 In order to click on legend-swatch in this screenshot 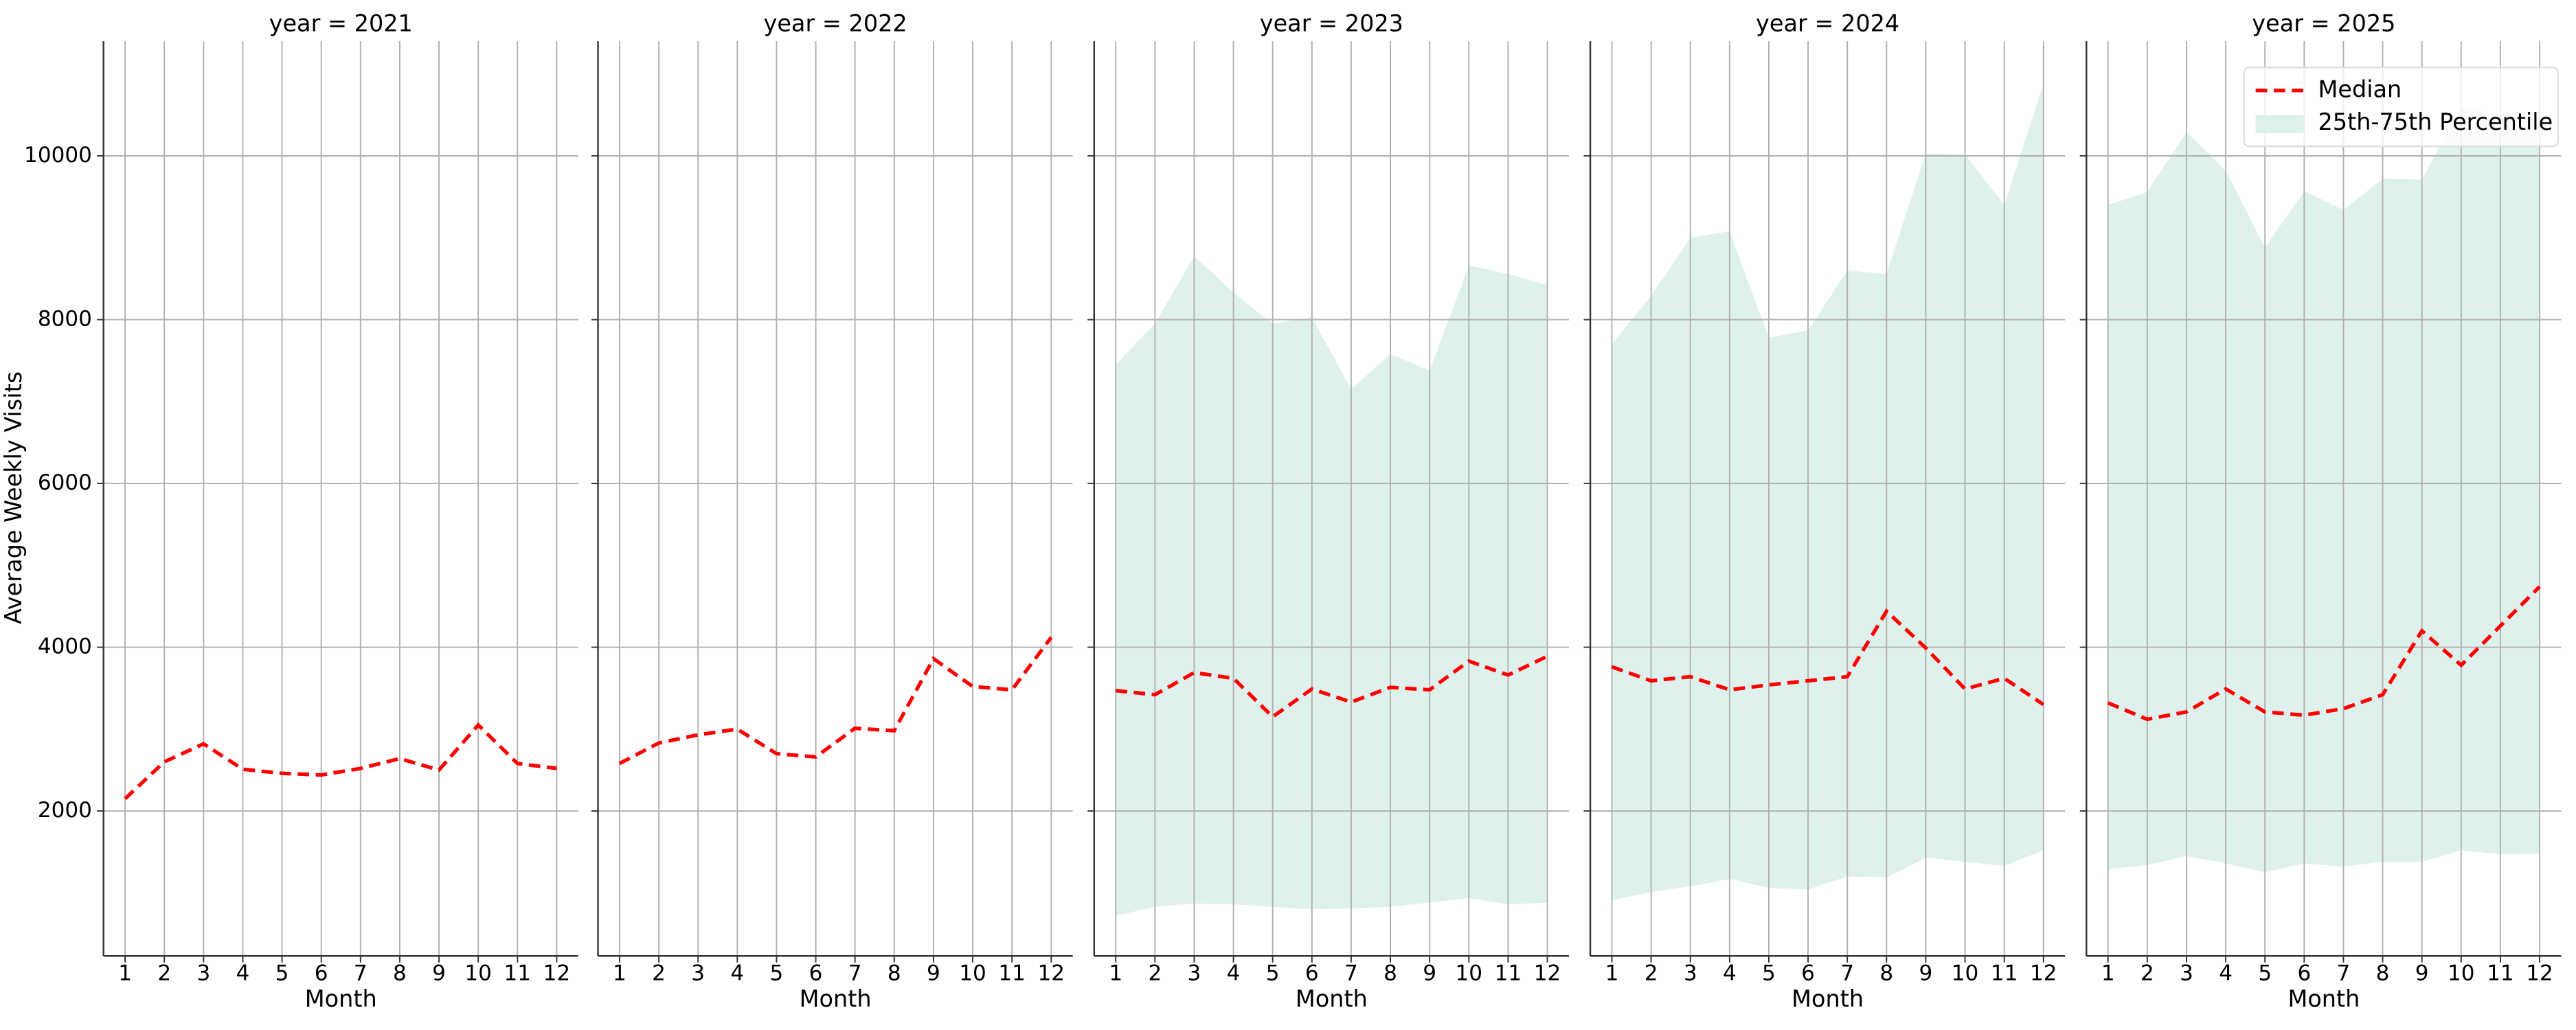, I will do `click(2280, 124)`.